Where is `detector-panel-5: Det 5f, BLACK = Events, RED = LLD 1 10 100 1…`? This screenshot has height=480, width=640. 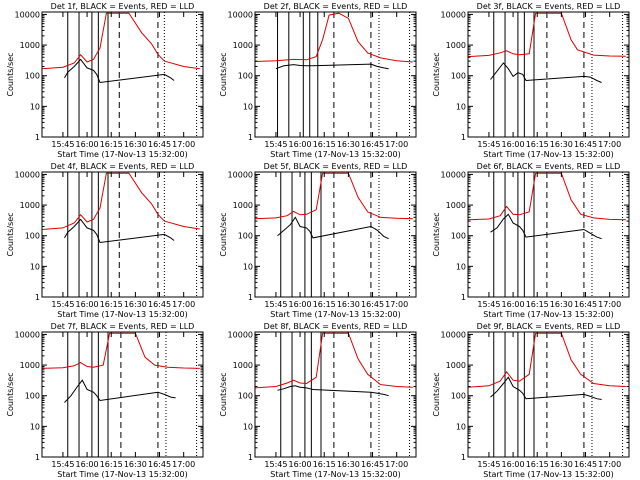
detector-panel-5: Det 5f, BLACK = Events, RED = LLD 1 10 100 1… is located at coordinates (318, 240).